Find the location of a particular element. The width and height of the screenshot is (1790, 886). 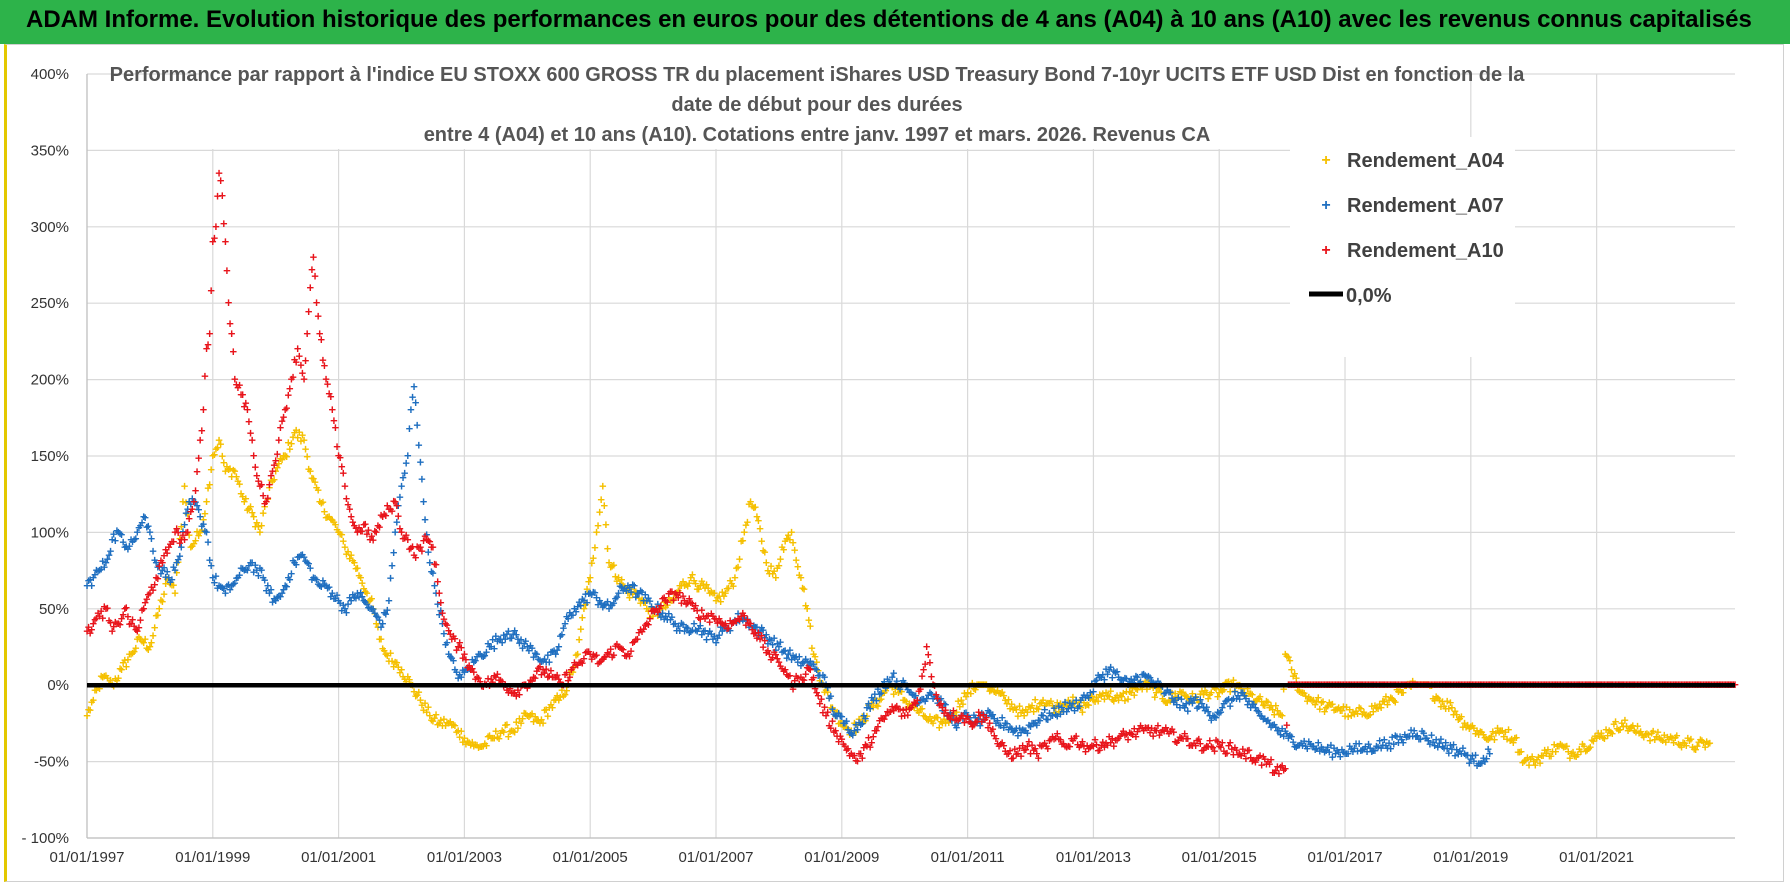

x-tick-label: 01/01/2009 is located at coordinates (841, 857).